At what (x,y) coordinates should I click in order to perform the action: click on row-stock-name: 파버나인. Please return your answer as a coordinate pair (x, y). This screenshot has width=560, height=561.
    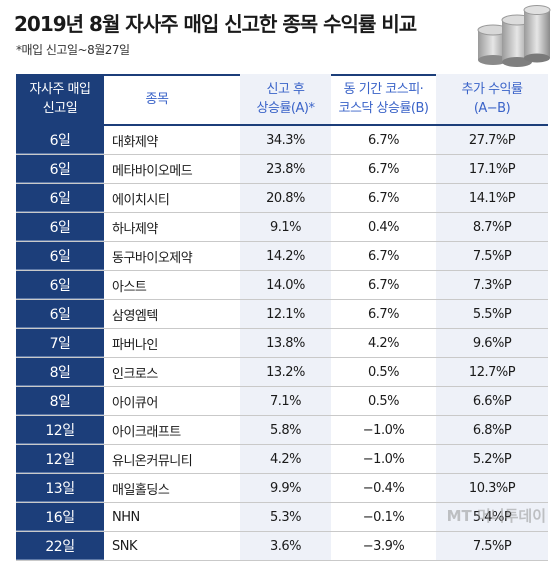
    Looking at the image, I should click on (135, 345).